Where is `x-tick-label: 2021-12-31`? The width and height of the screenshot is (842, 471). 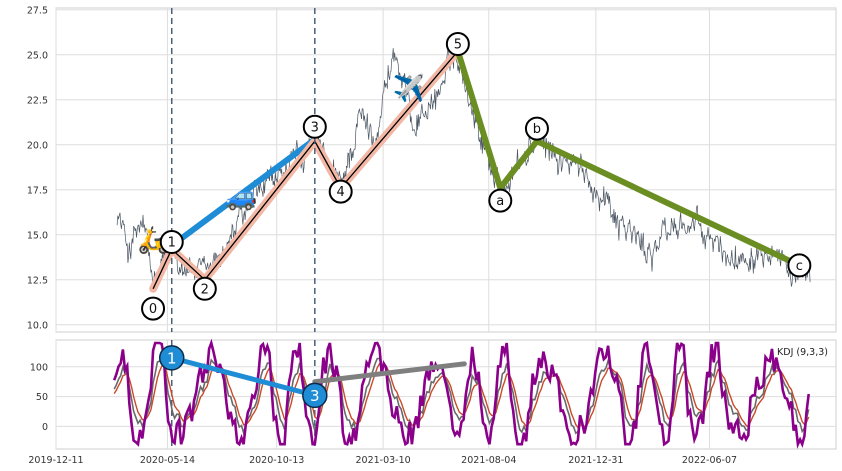
x-tick-label: 2021-12-31 is located at coordinates (595, 460).